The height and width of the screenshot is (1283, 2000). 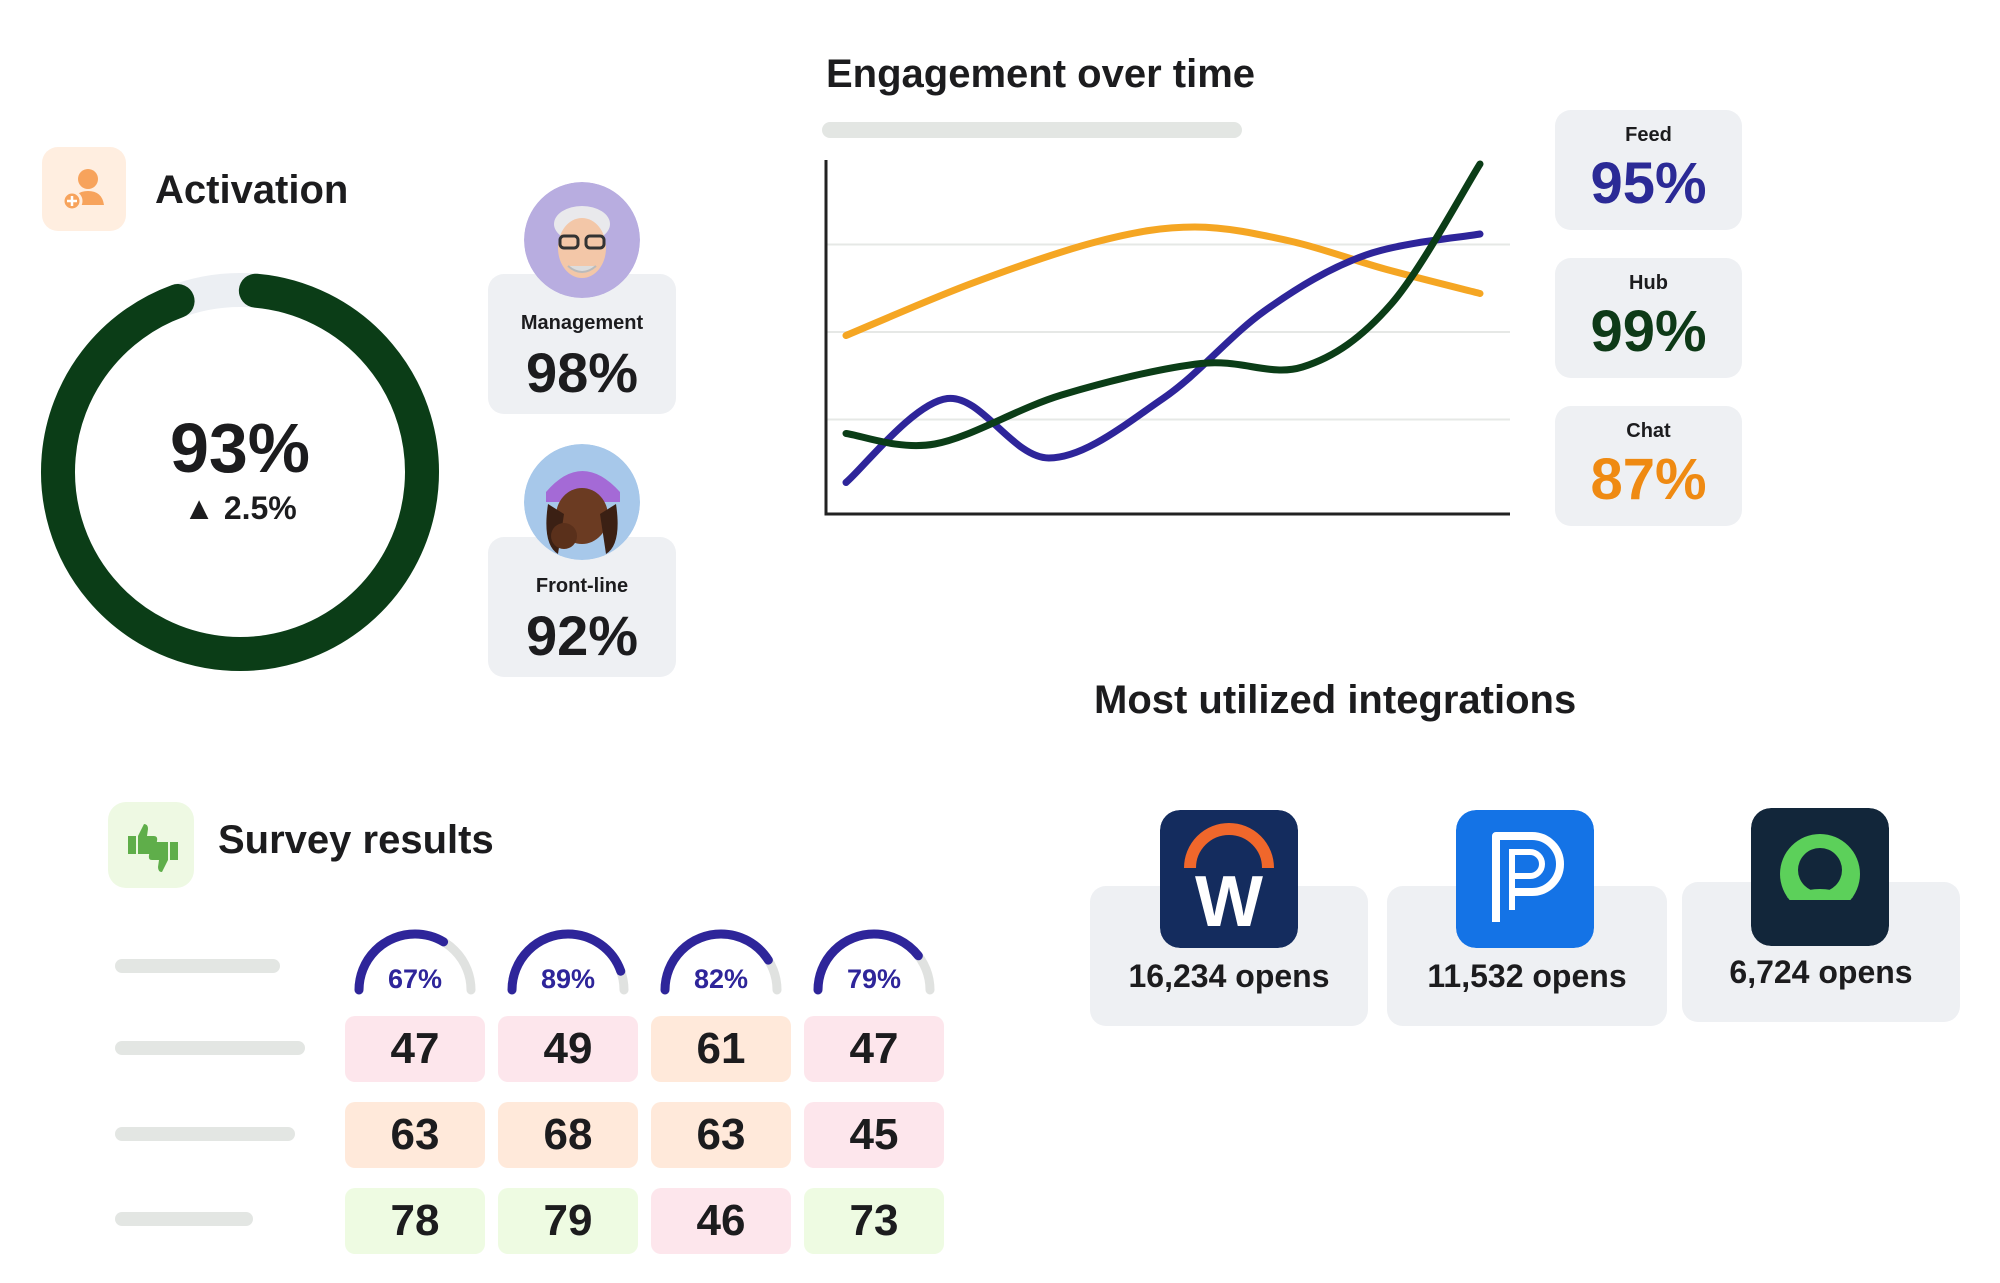 What do you see at coordinates (1527, 976) in the screenshot?
I see `integration-opens: 11,532 opens` at bounding box center [1527, 976].